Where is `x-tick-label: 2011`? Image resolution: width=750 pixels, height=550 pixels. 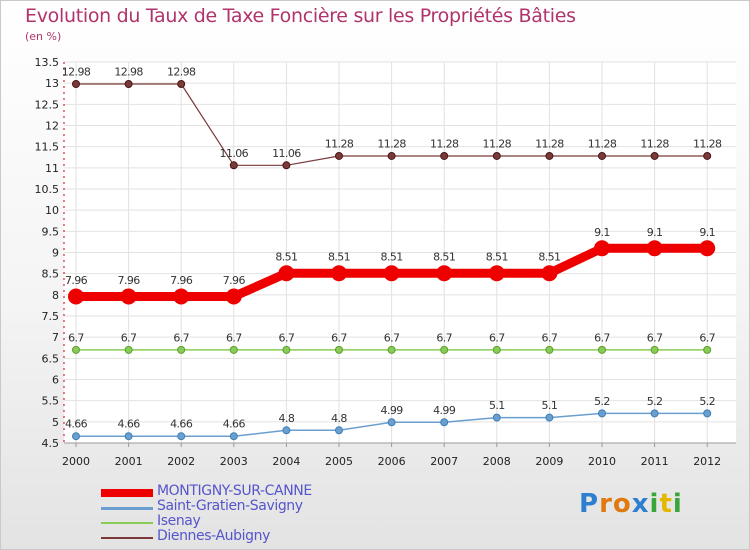
x-tick-label: 2011 is located at coordinates (655, 461).